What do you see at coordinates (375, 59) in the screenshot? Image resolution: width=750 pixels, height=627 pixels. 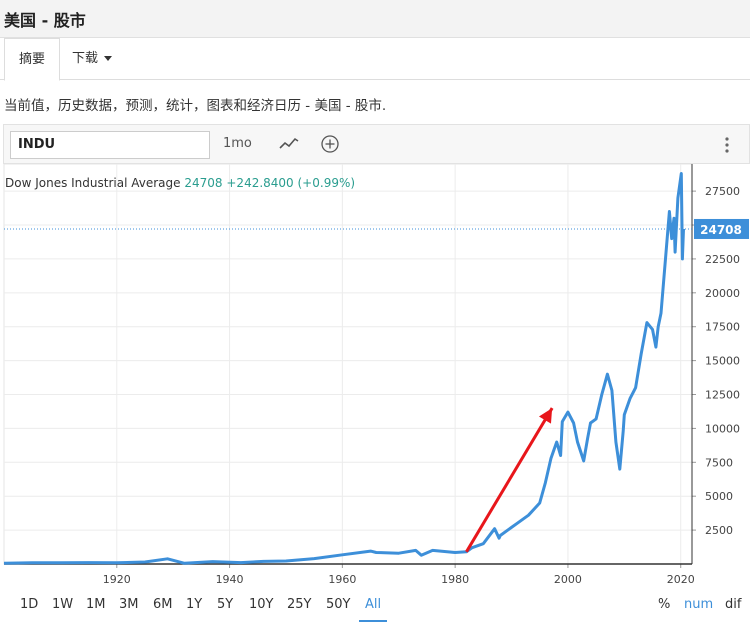 I see `tab-bar: 摘要 下载` at bounding box center [375, 59].